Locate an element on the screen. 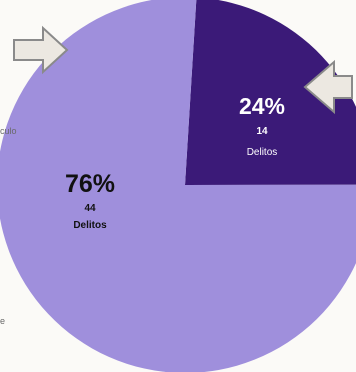  slice-name-label-24: Delitos is located at coordinates (262, 152).